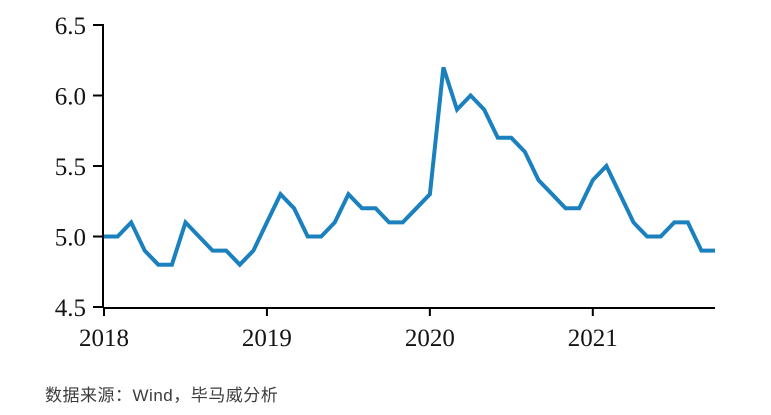  What do you see at coordinates (162, 395) in the screenshot?
I see `data-source-note: 数据来源：Wind，毕马威分析` at bounding box center [162, 395].